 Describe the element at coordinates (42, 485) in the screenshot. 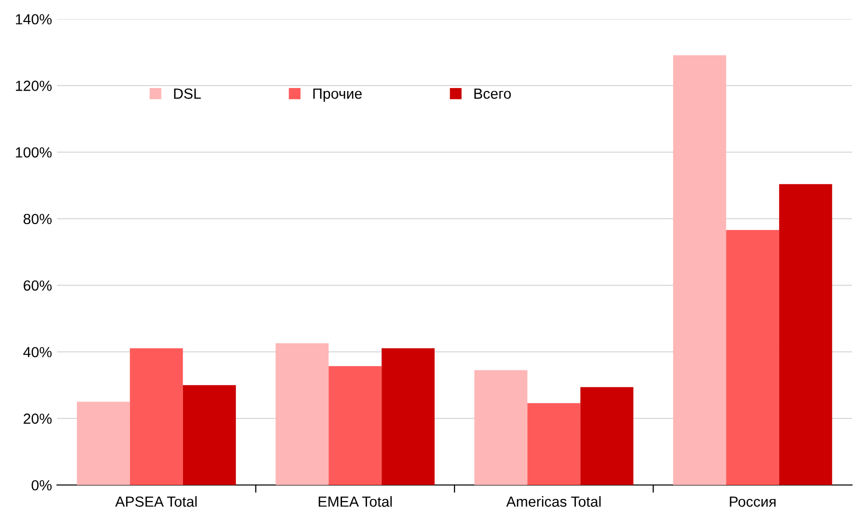

I see `y-tick-label: 0%` at that location.